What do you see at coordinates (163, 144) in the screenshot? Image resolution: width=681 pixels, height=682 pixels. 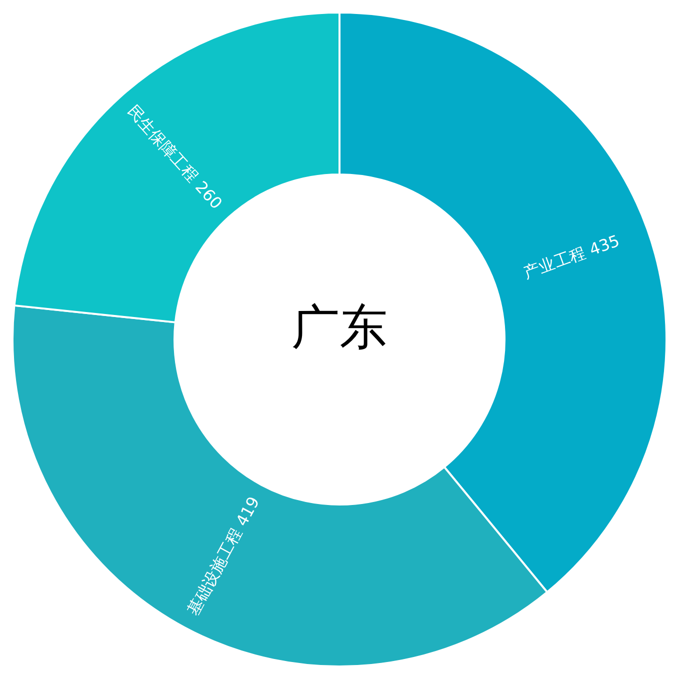 I see `slice-label: 民生保障工程` at bounding box center [163, 144].